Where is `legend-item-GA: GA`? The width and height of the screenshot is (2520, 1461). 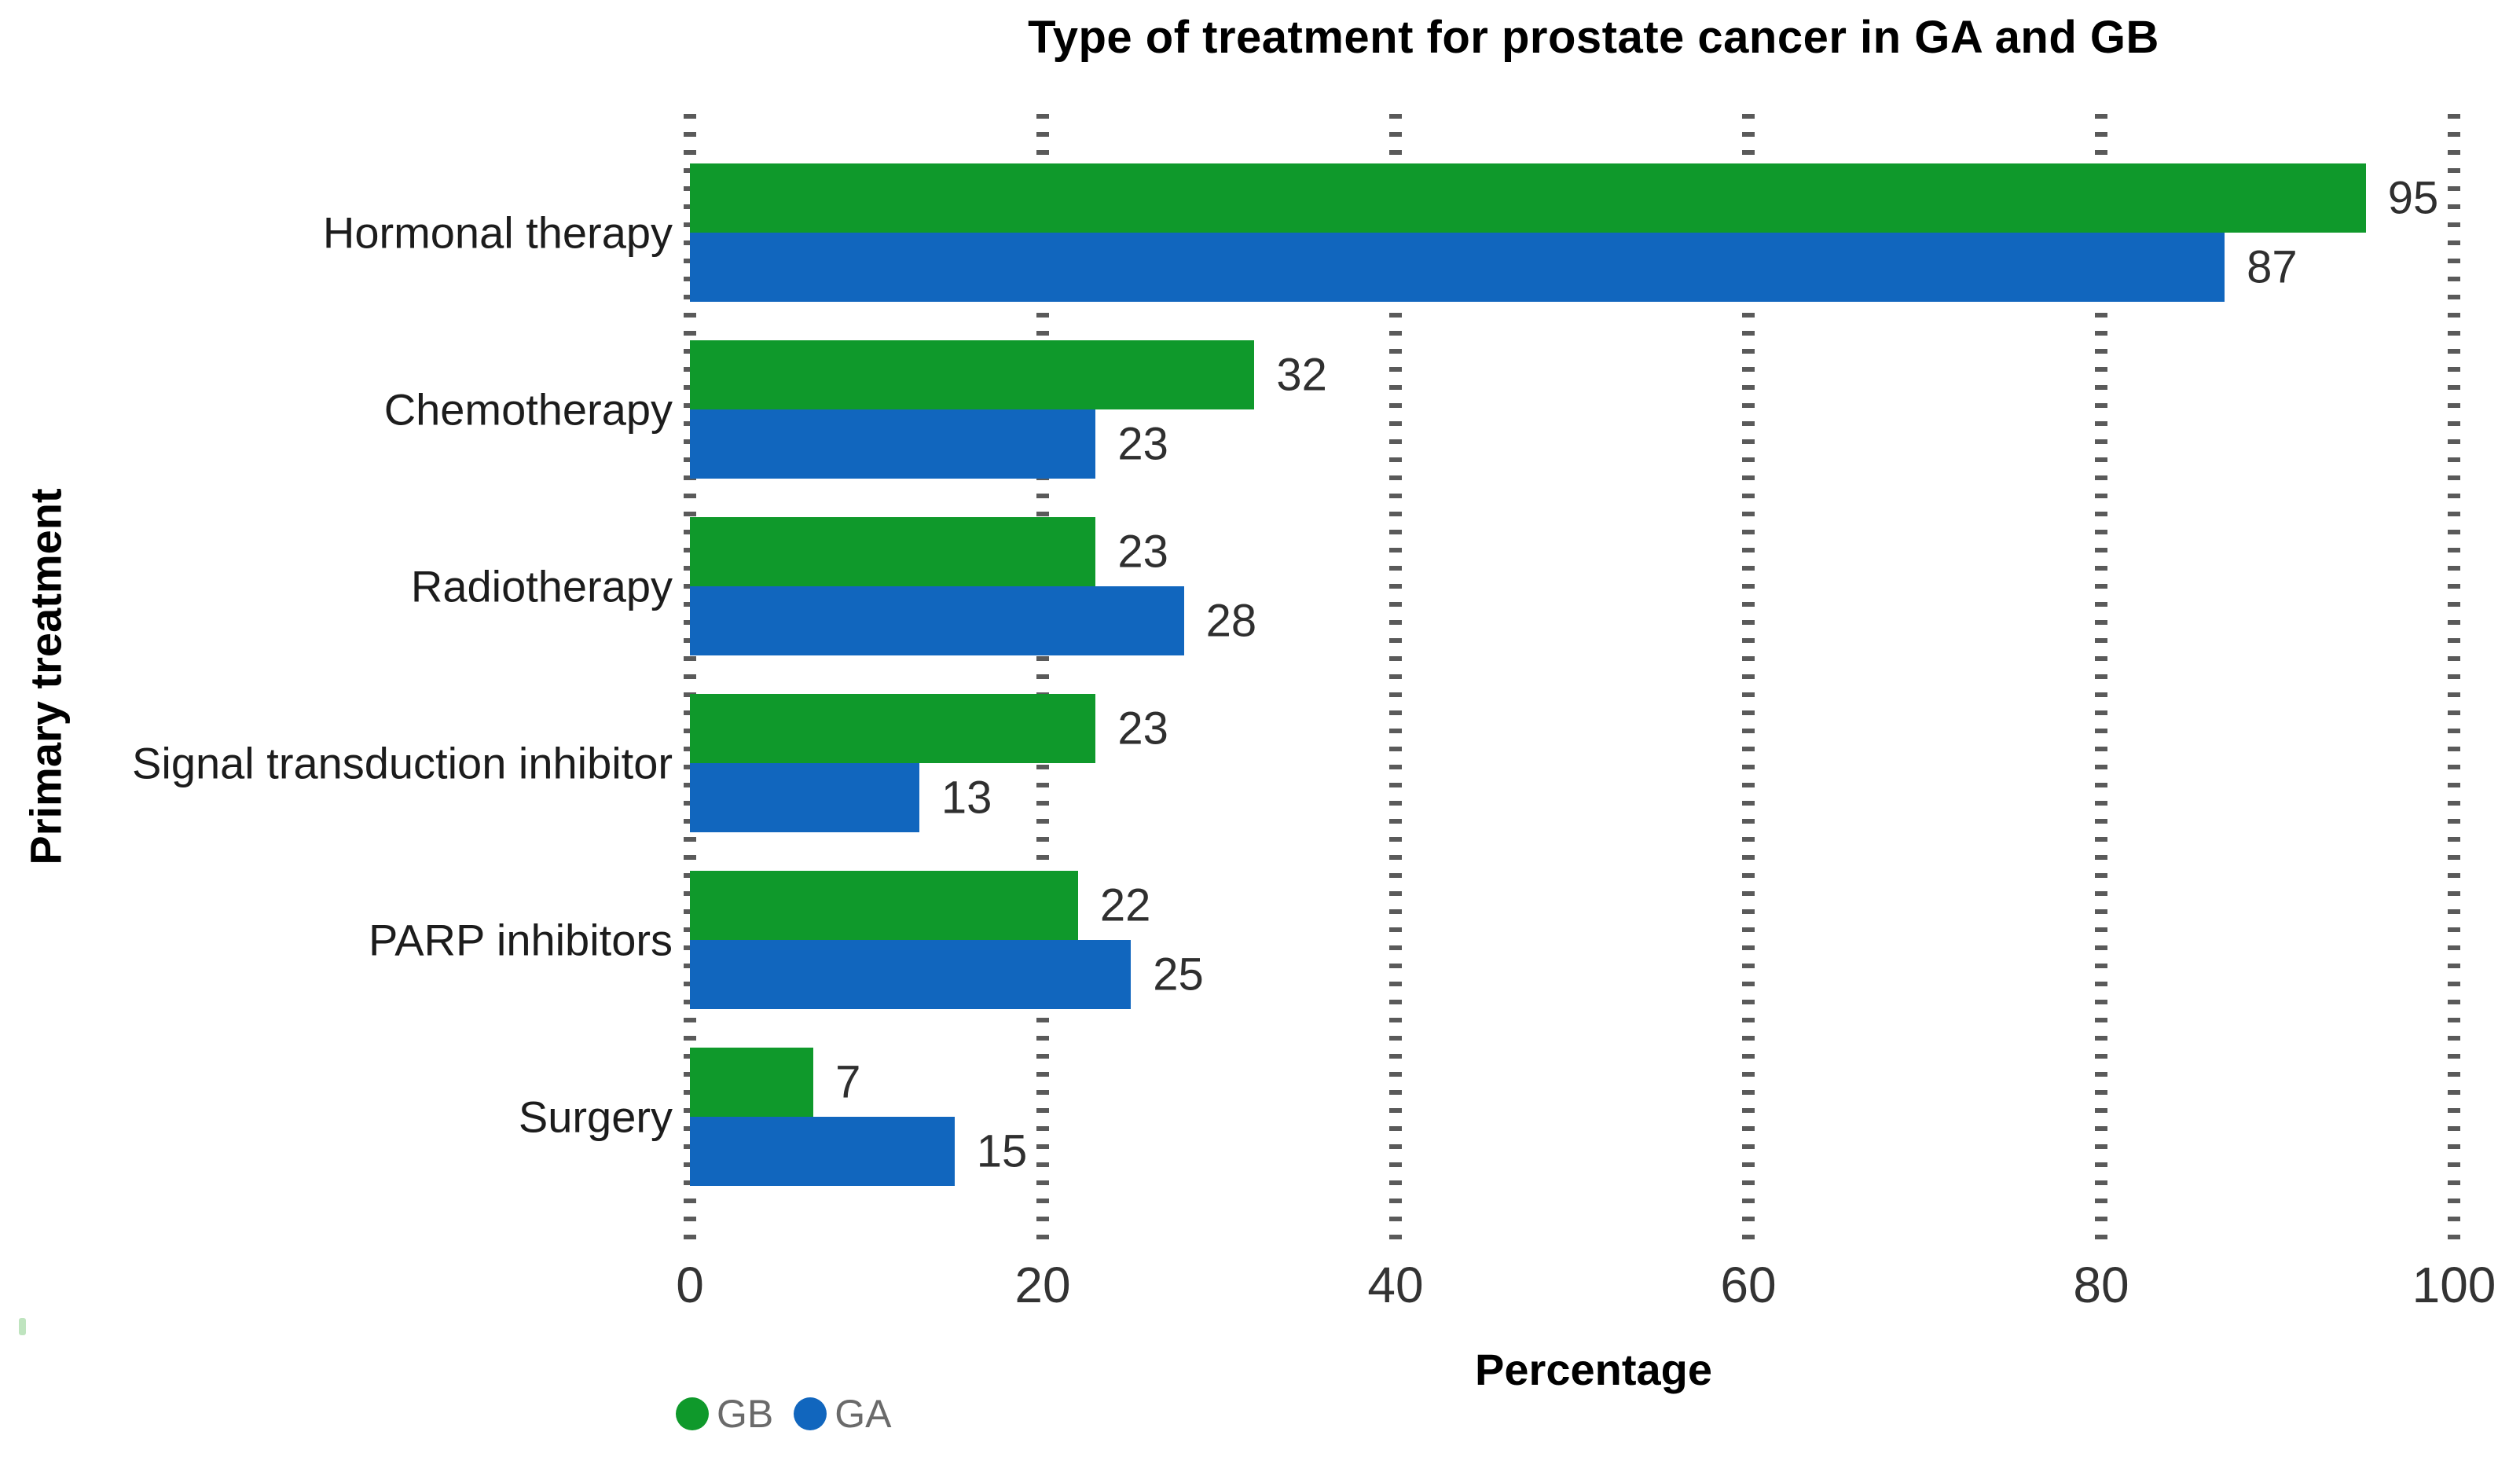 legend-item-GA: GA is located at coordinates (843, 1414).